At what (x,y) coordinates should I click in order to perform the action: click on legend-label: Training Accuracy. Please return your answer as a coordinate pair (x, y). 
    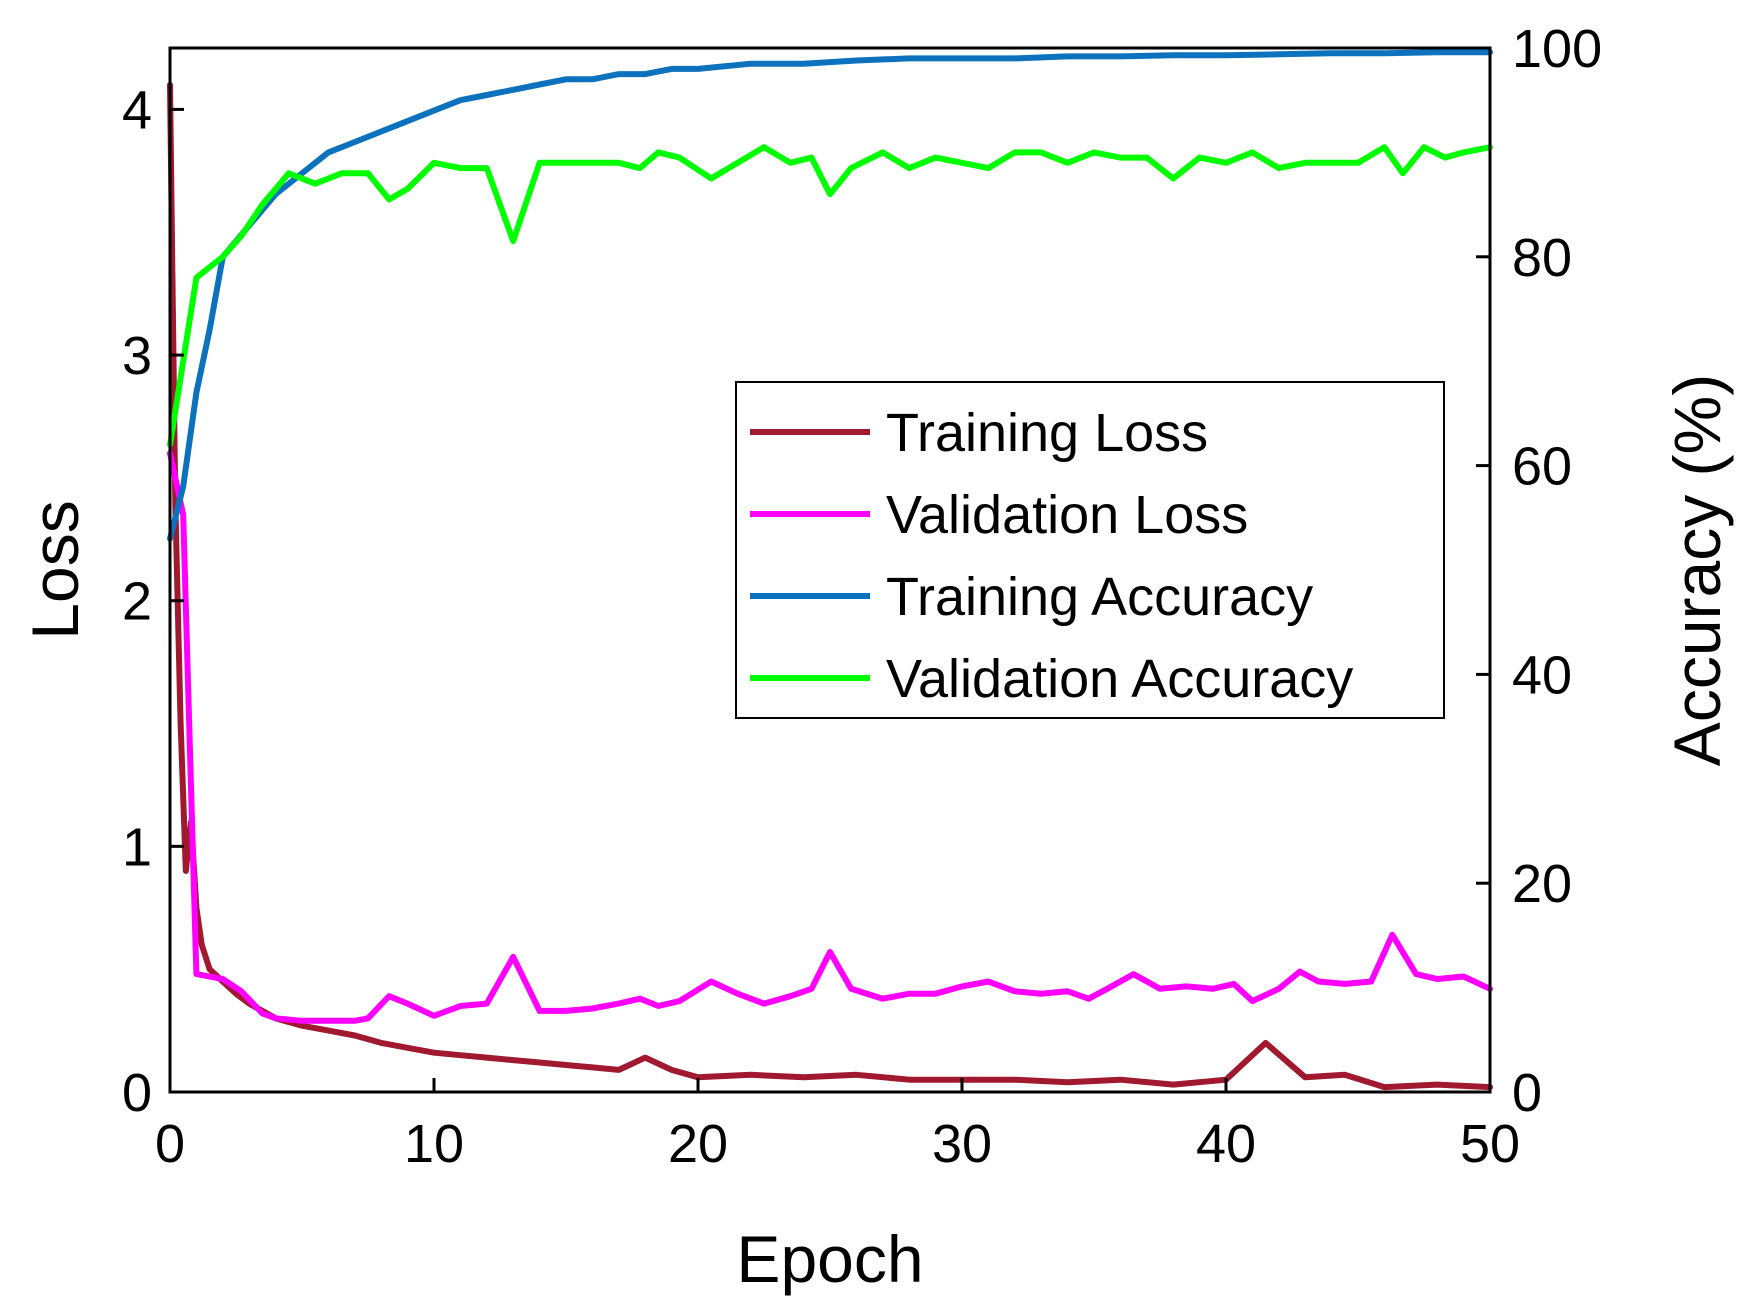
    Looking at the image, I should click on (1099, 597).